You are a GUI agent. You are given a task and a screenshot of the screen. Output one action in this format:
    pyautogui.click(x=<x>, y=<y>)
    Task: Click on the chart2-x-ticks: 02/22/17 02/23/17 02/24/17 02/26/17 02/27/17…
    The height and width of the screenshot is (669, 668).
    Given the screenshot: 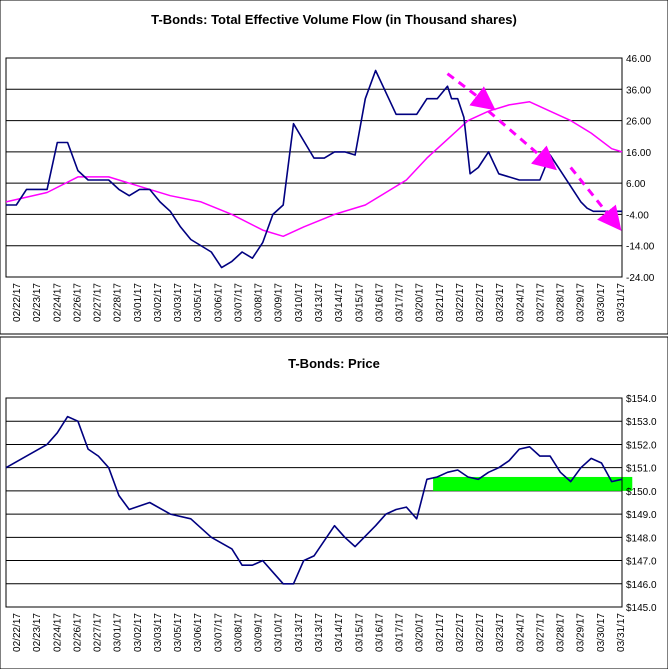 What is the action you would take?
    pyautogui.click(x=319, y=632)
    